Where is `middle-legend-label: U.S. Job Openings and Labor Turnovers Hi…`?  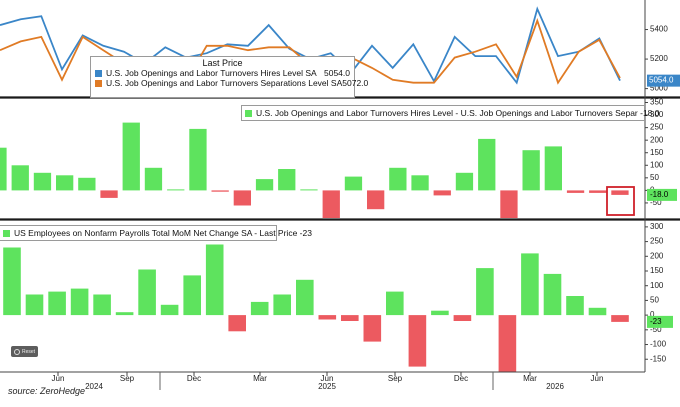 middle-legend-label: U.S. Job Openings and Labor Turnovers Hi… is located at coordinates (458, 113).